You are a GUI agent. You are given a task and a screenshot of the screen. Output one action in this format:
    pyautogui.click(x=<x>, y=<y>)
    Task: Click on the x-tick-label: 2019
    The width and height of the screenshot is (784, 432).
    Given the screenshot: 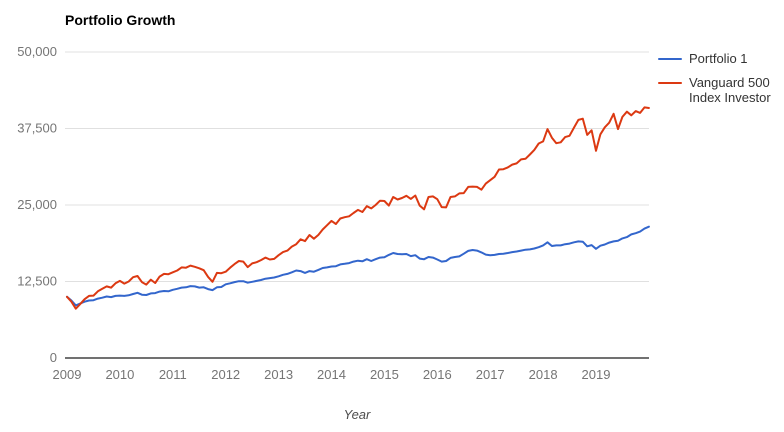 What is the action you would take?
    pyautogui.click(x=596, y=374)
    